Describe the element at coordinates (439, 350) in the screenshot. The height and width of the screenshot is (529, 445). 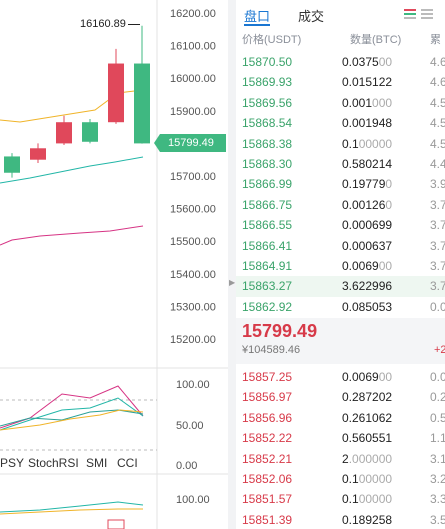
I see `price-change: +2` at that location.